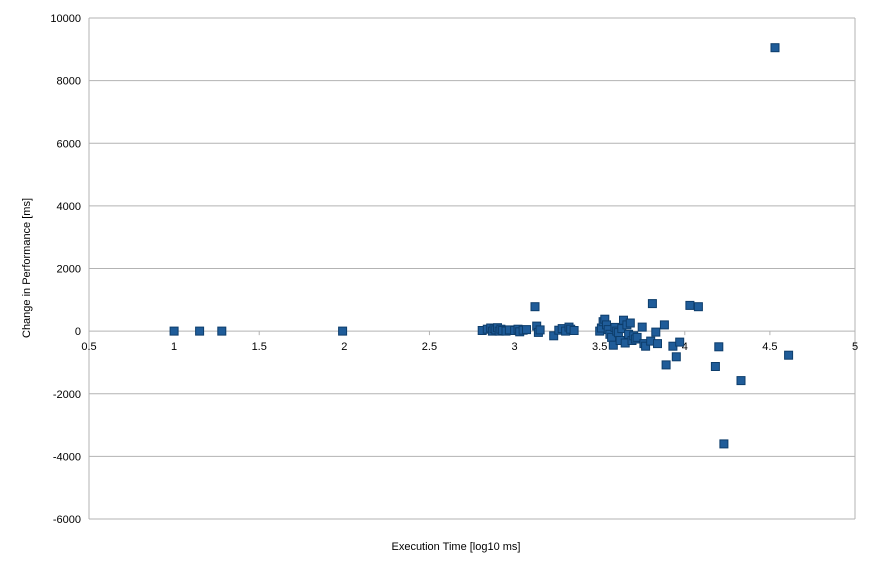 The image size is (878, 570). Describe the element at coordinates (69, 144) in the screenshot. I see `y-tick-label: 6000` at that location.